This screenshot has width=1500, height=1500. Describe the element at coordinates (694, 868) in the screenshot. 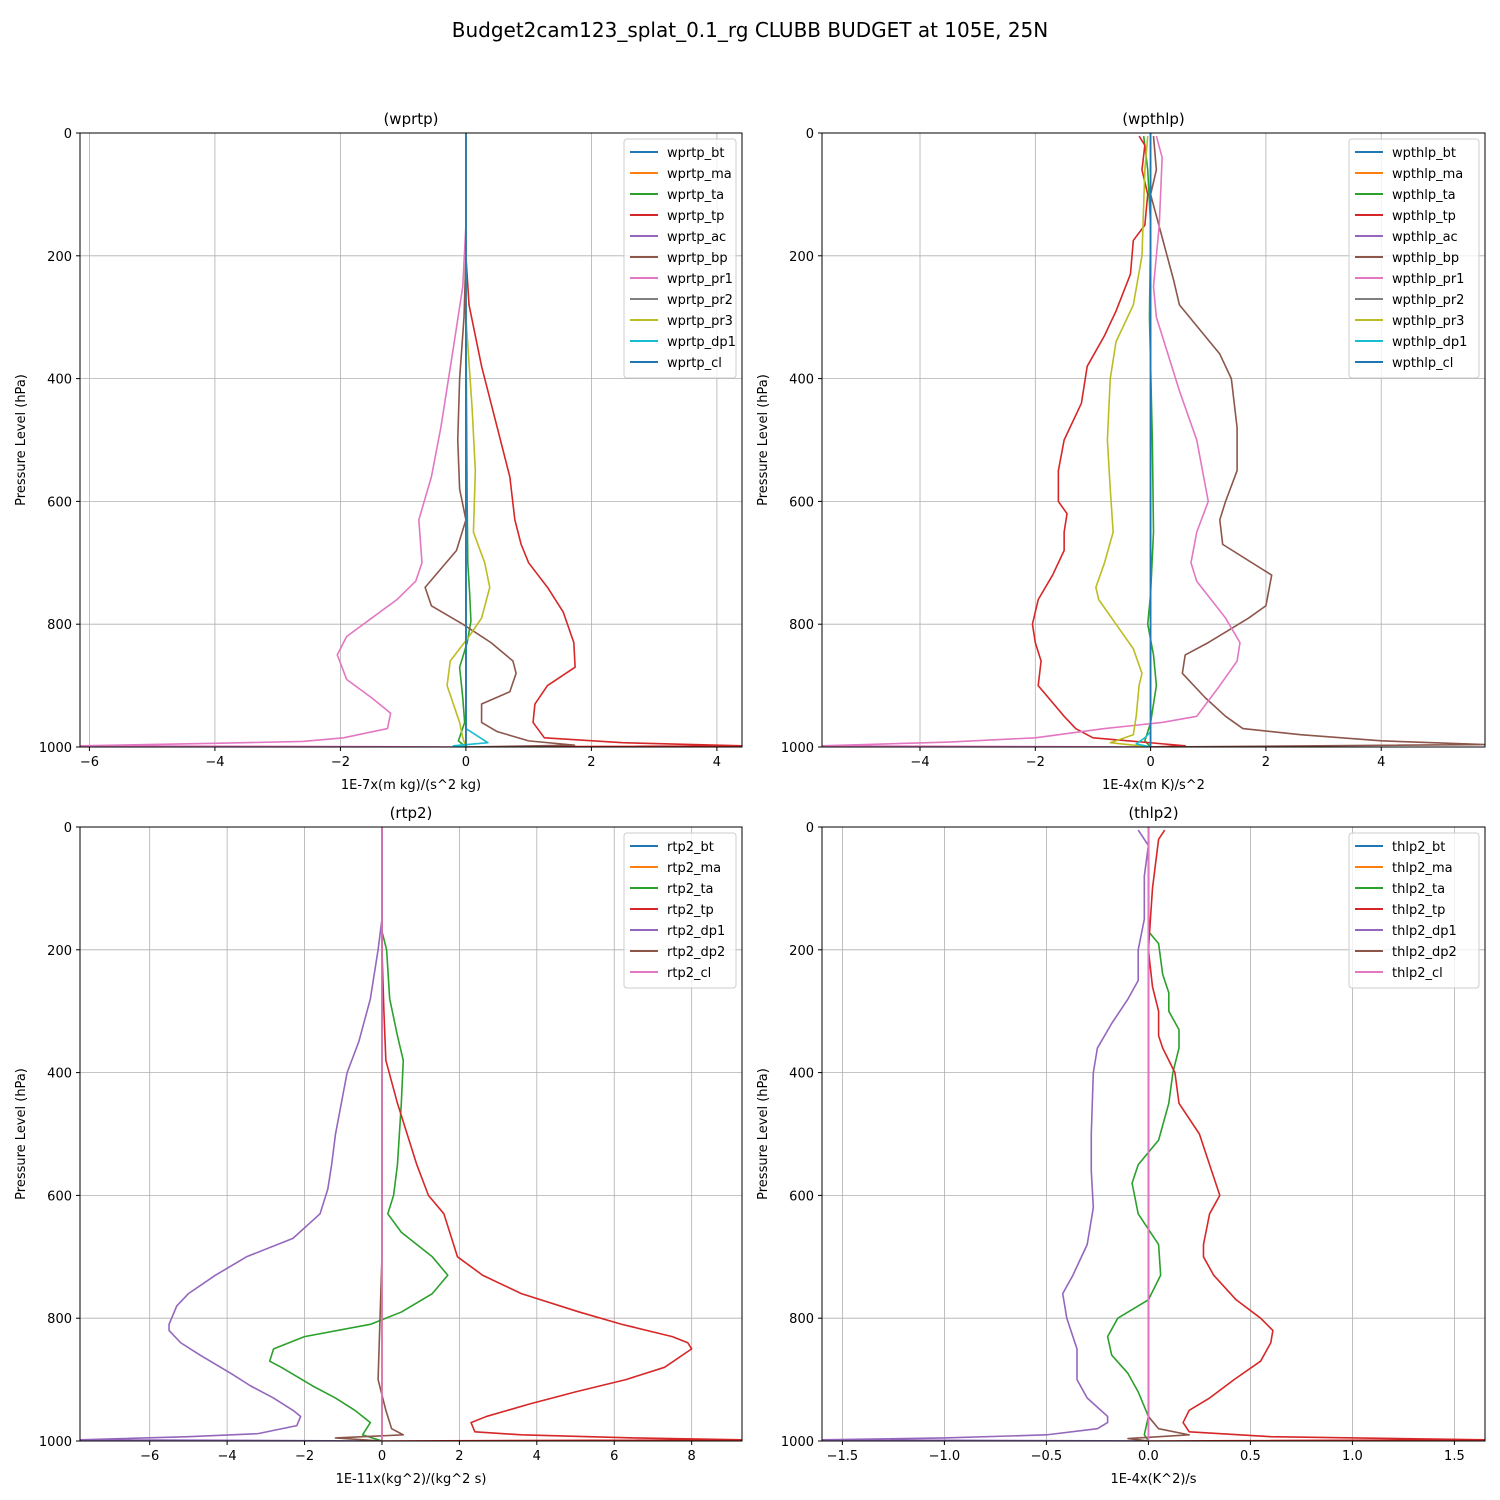

I see `legend-entry: rtp2_ma` at that location.